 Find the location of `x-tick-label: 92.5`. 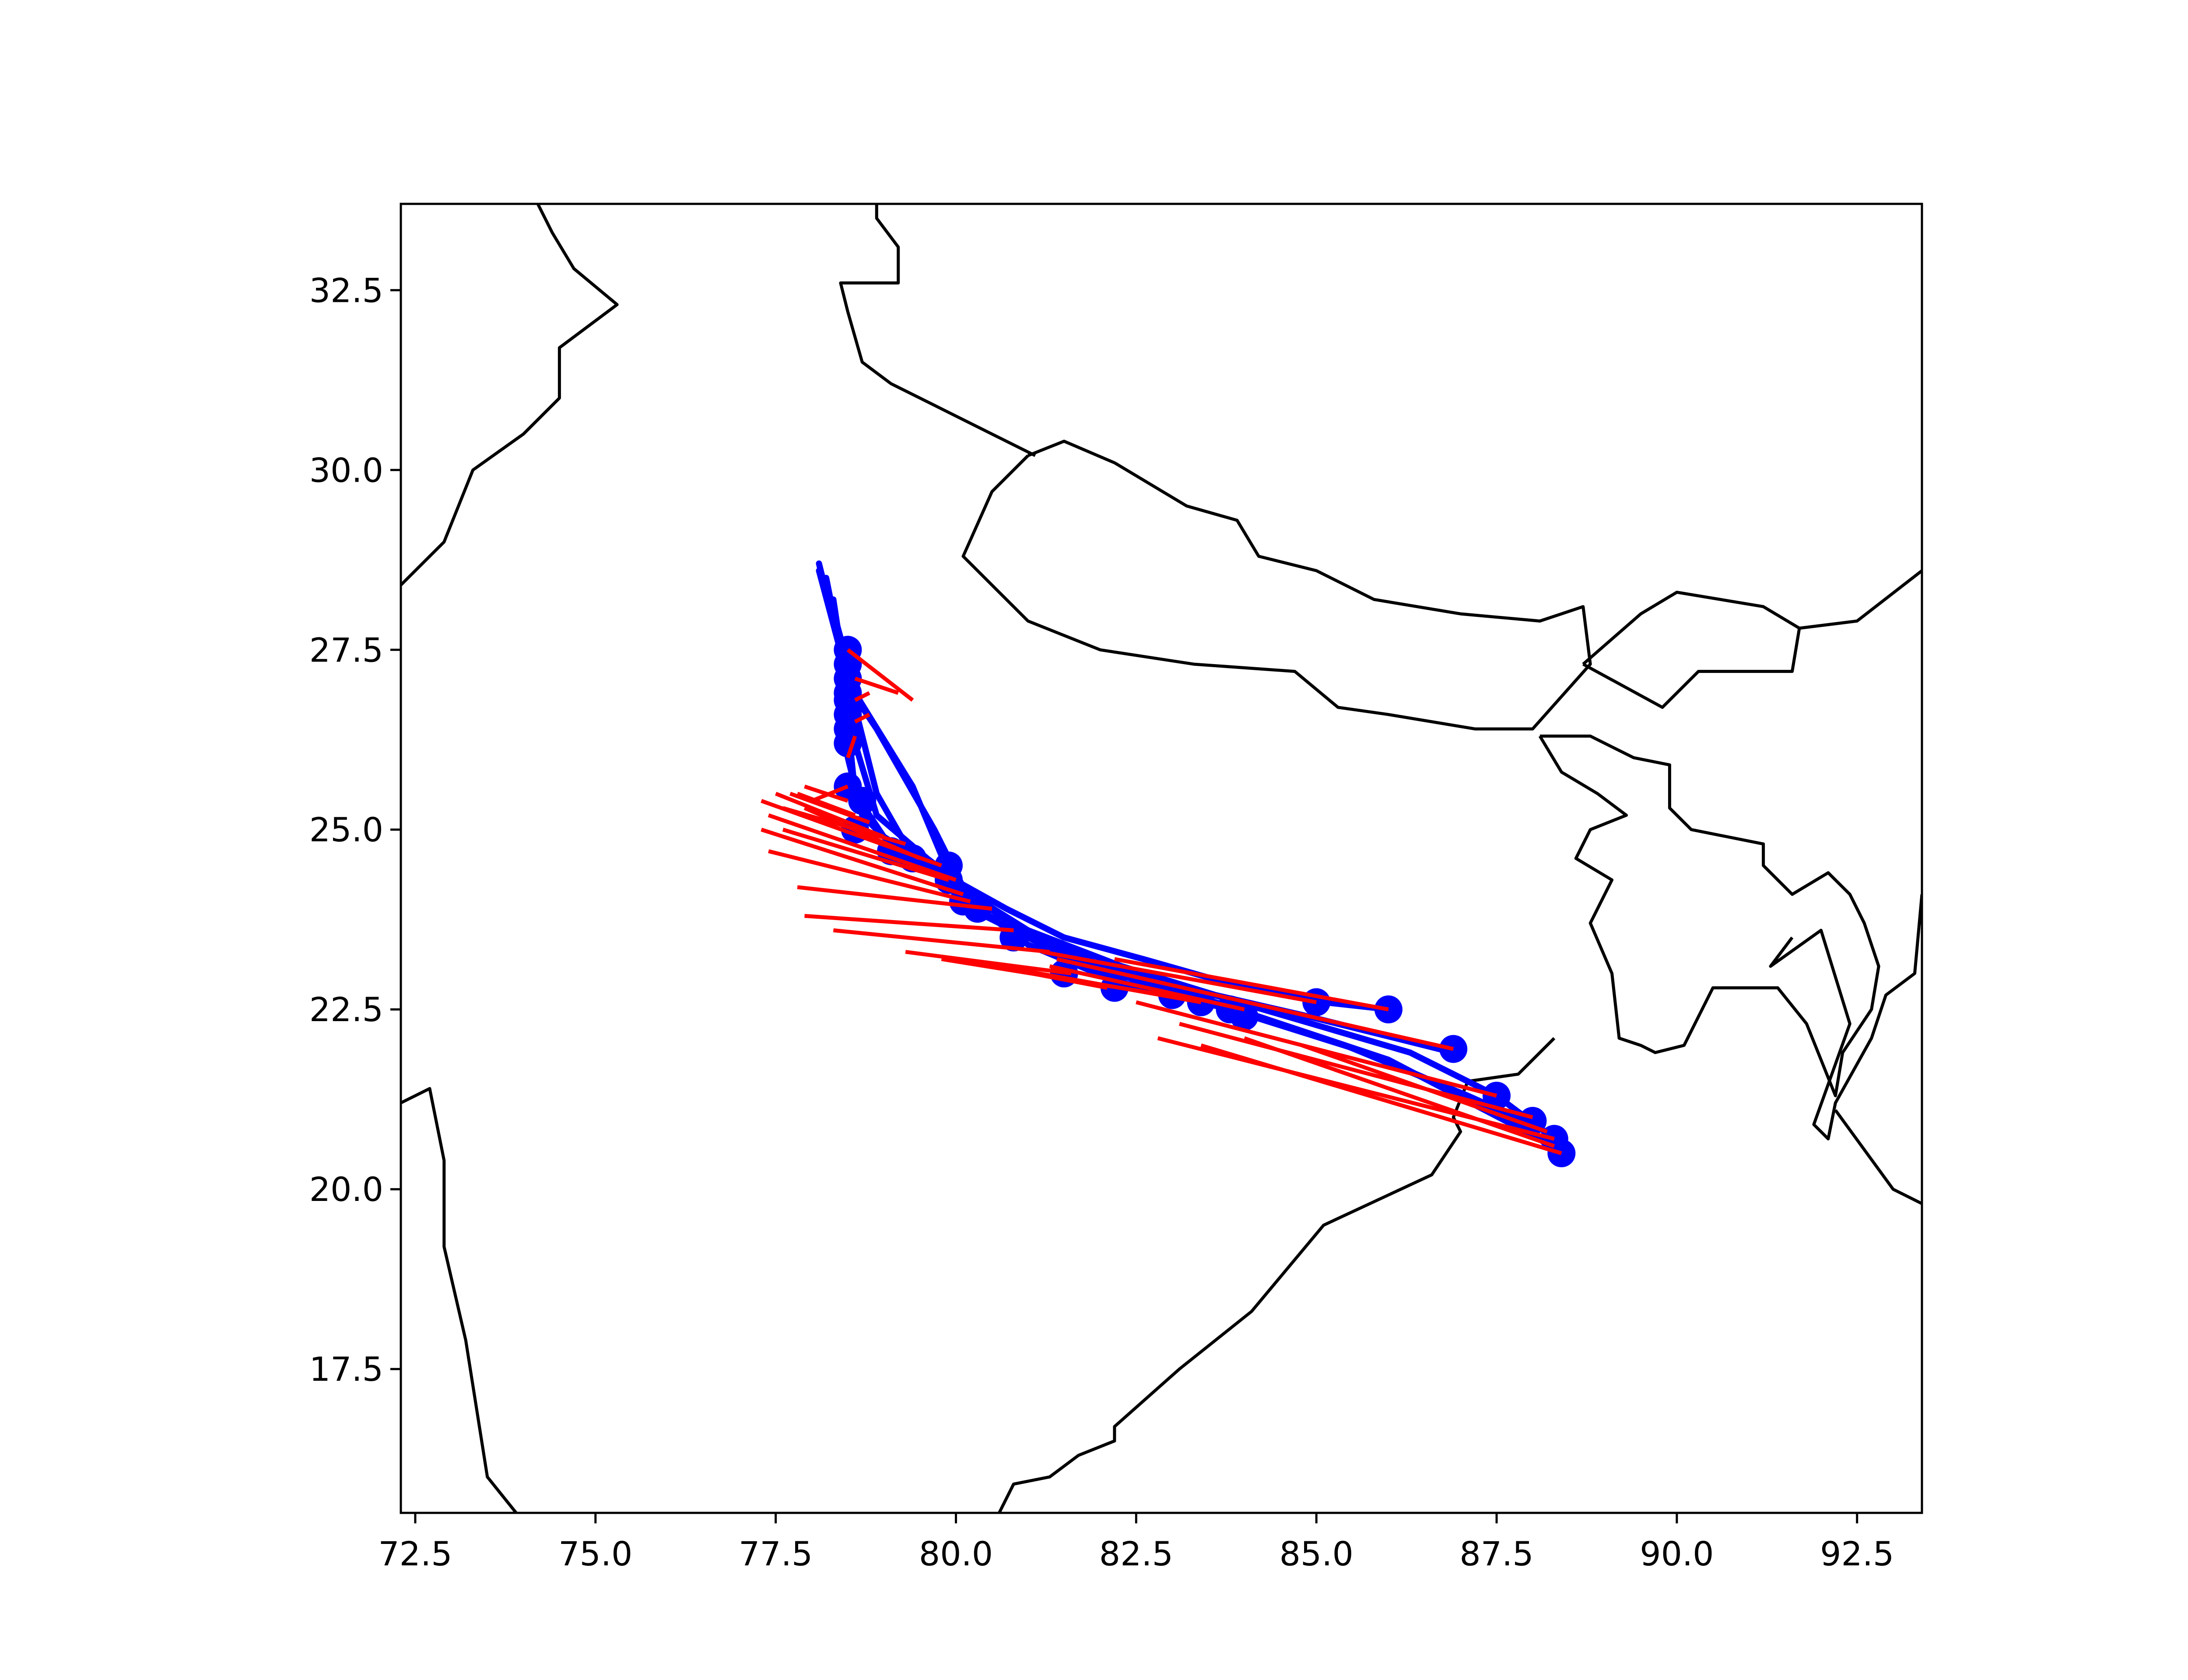

x-tick-label: 92.5 is located at coordinates (1857, 1553).